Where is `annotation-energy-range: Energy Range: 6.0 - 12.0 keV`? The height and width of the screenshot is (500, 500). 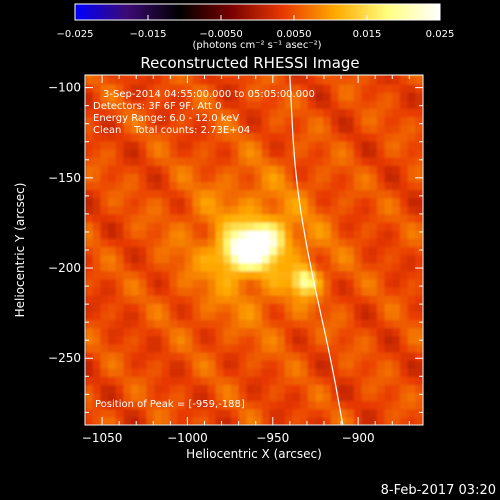 annotation-energy-range: Energy Range: 6.0 - 12.0 keV is located at coordinates (166, 118).